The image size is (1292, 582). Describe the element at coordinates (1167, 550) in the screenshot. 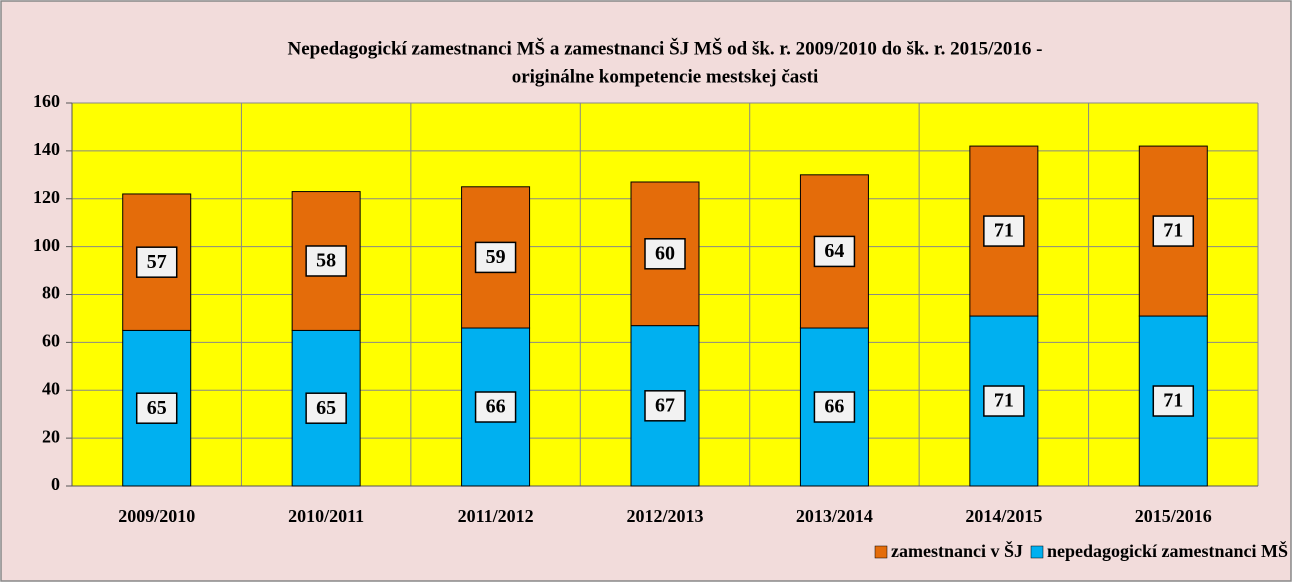

I see `legend-label: nepedagogickí zamestnanci MŠ` at that location.